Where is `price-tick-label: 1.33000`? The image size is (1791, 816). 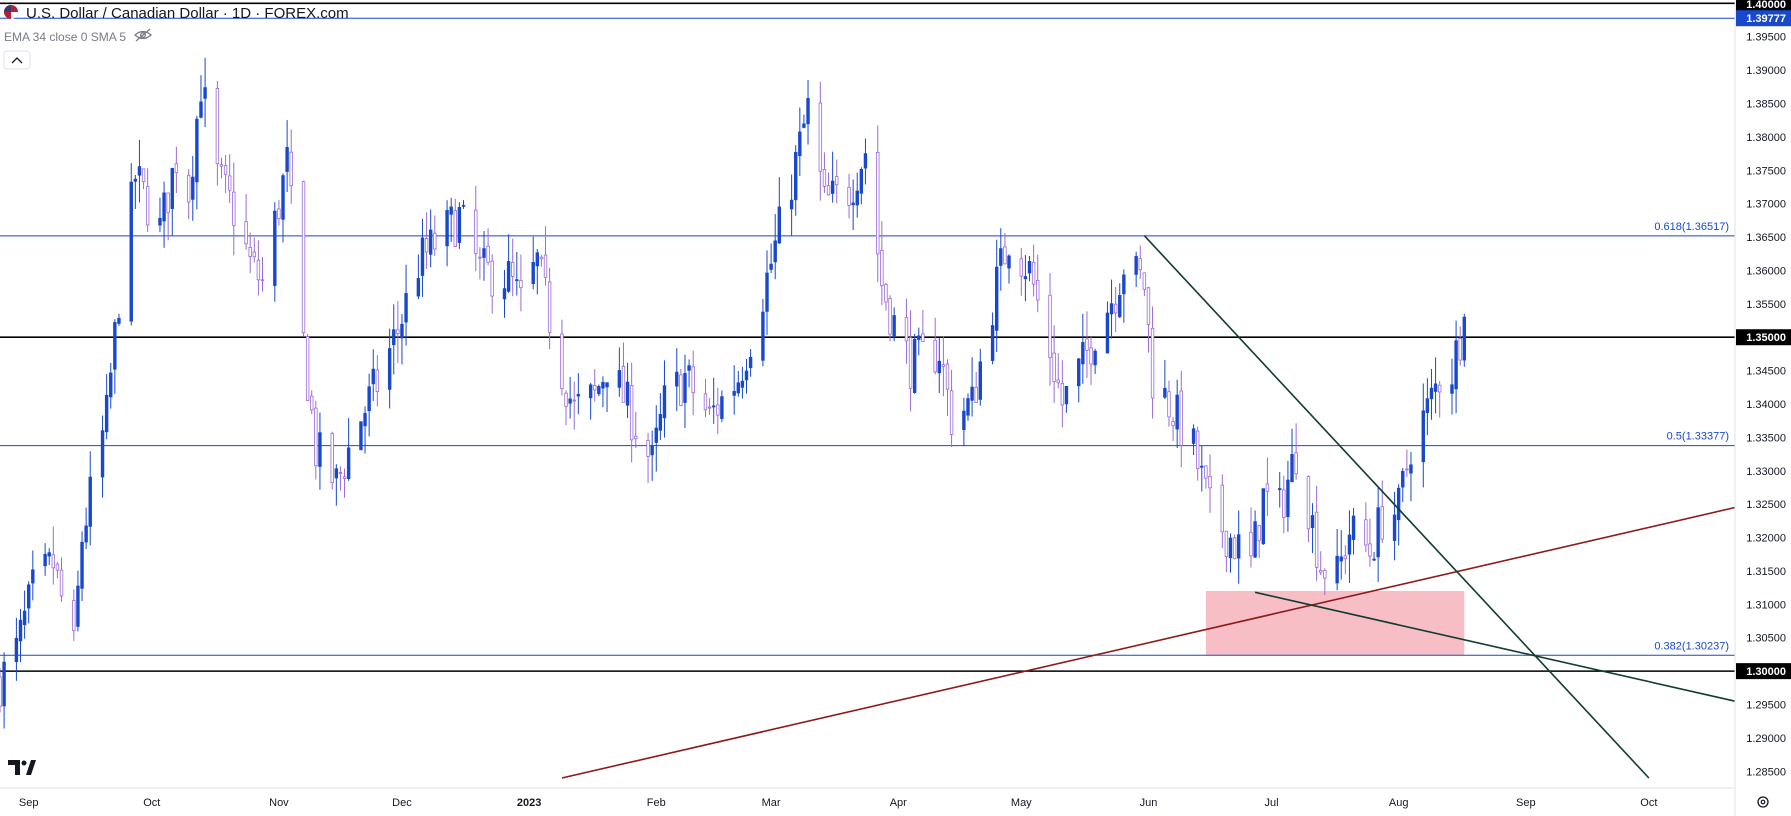 price-tick-label: 1.33000 is located at coordinates (1766, 472).